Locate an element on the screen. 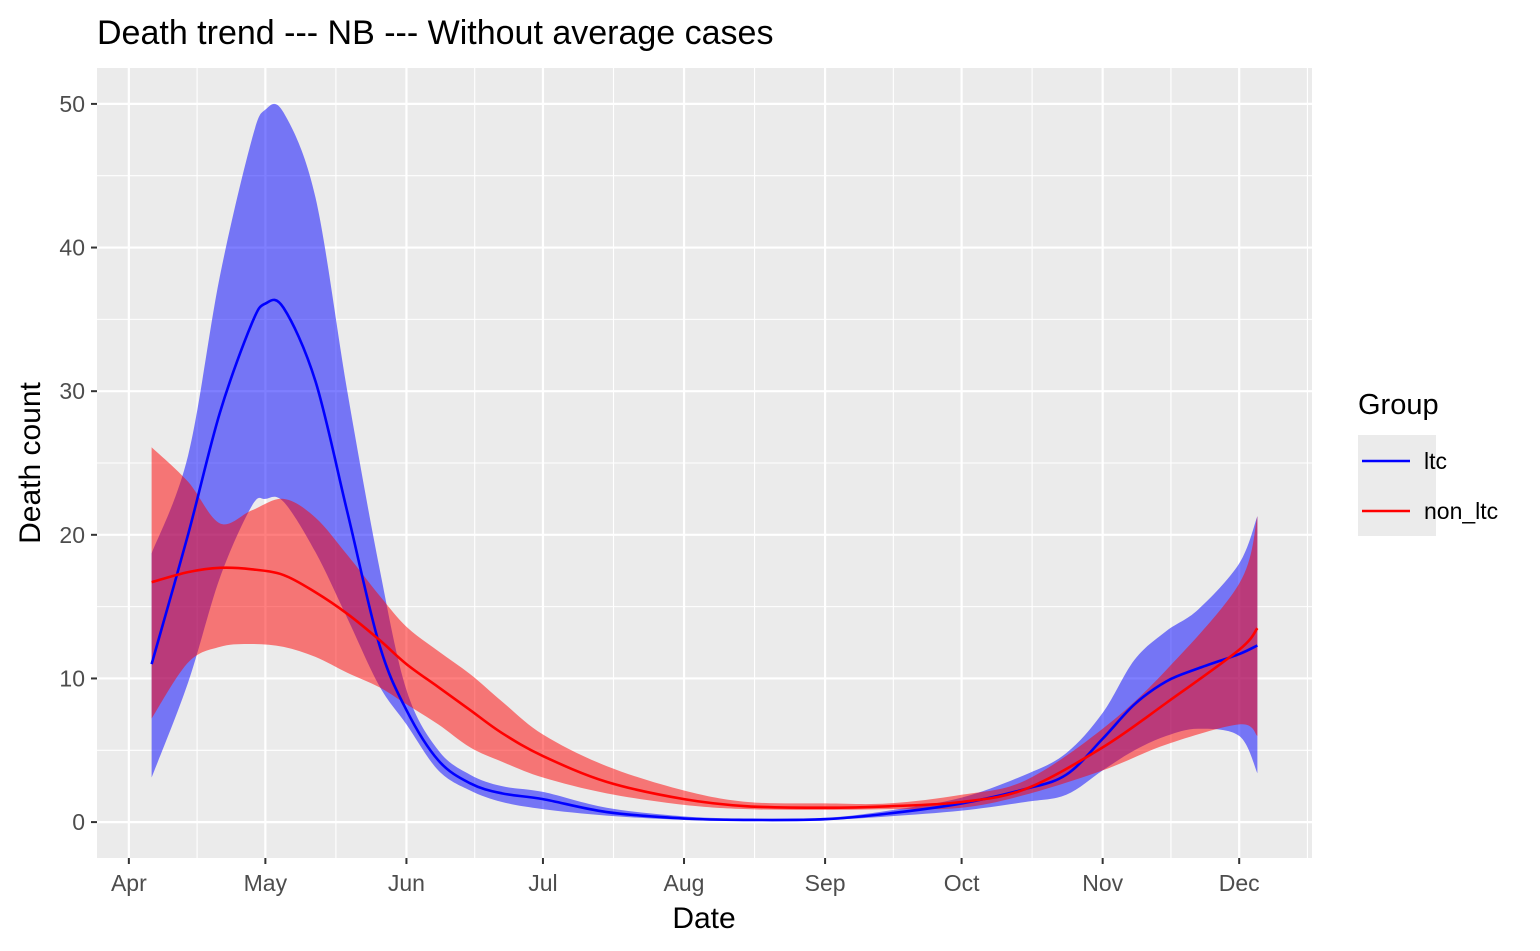 The width and height of the screenshot is (1540, 951). x-tick-label: Dec is located at coordinates (1239, 883).